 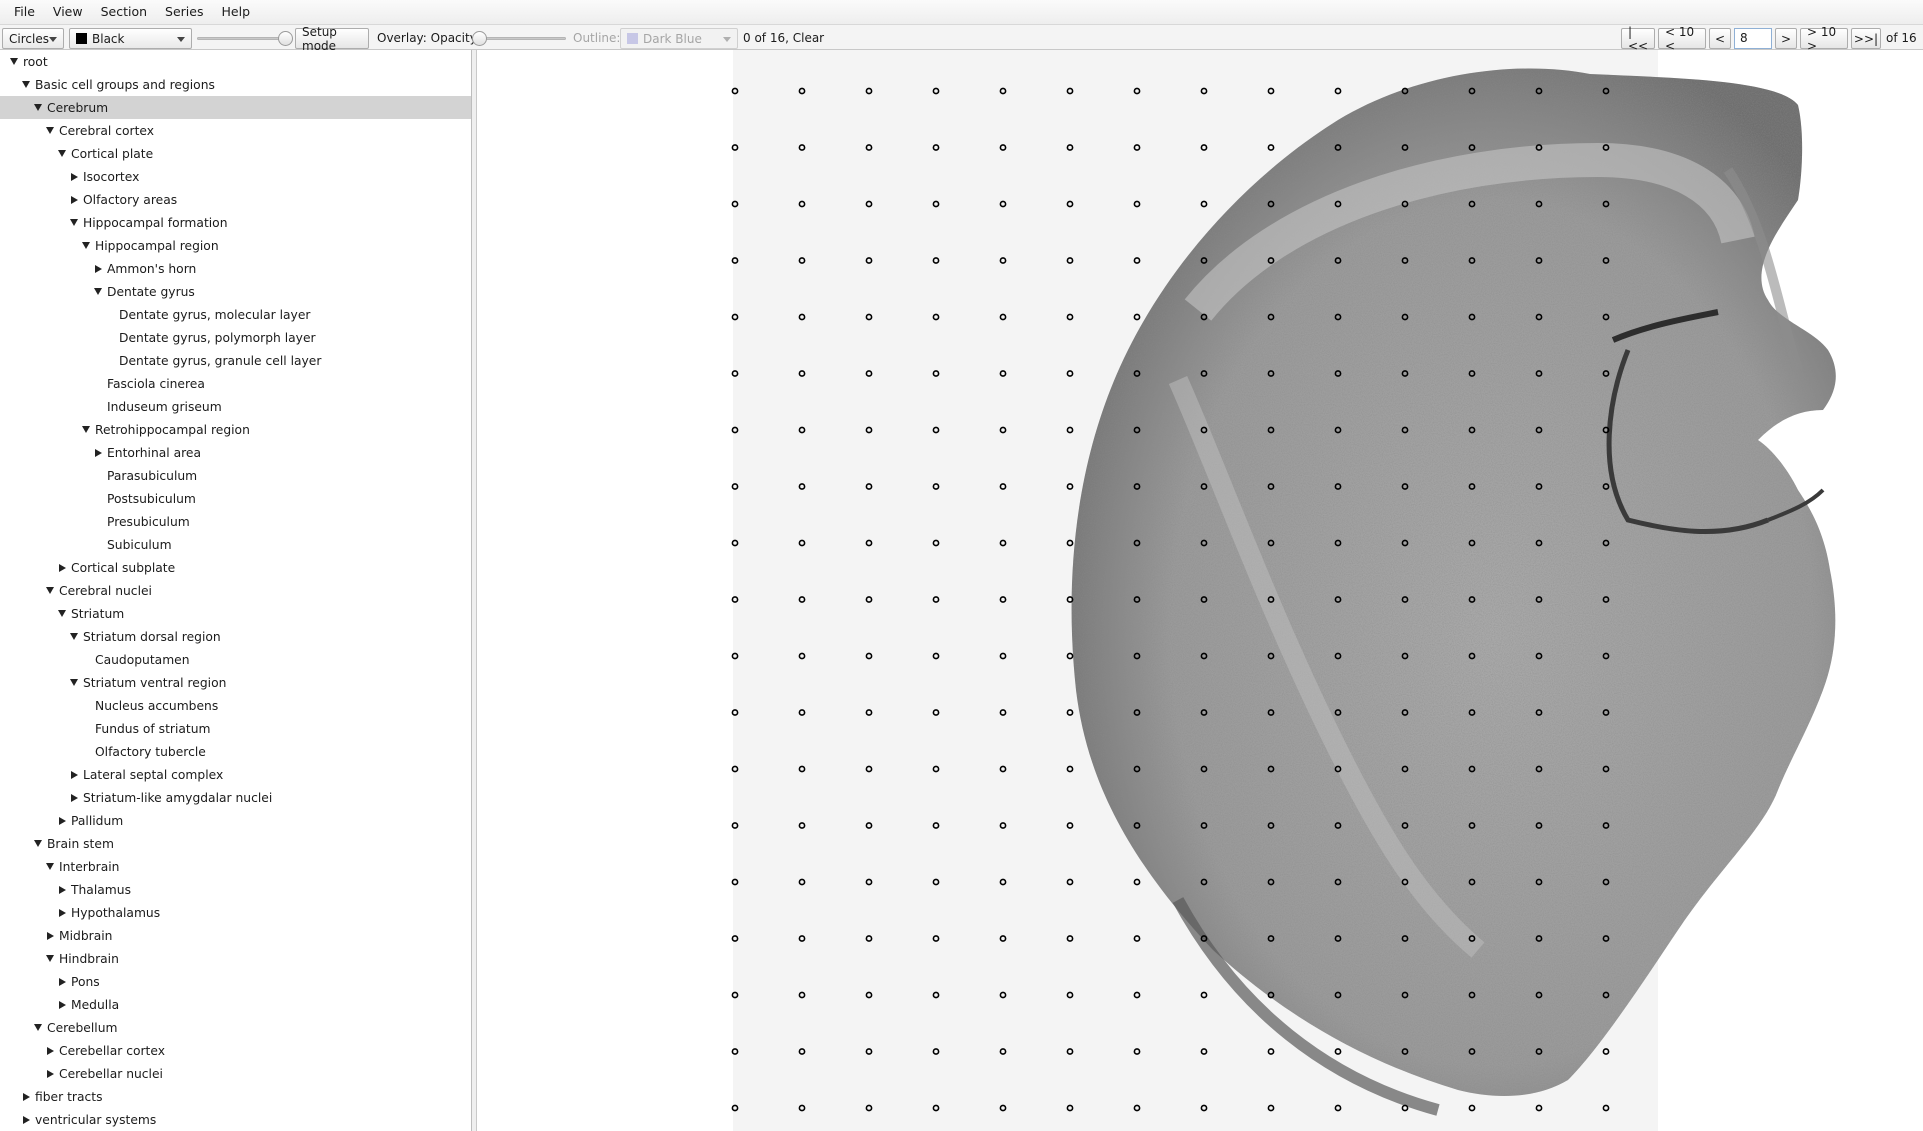 I want to click on tree-item: Retrohippocampal region, so click(x=235, y=429).